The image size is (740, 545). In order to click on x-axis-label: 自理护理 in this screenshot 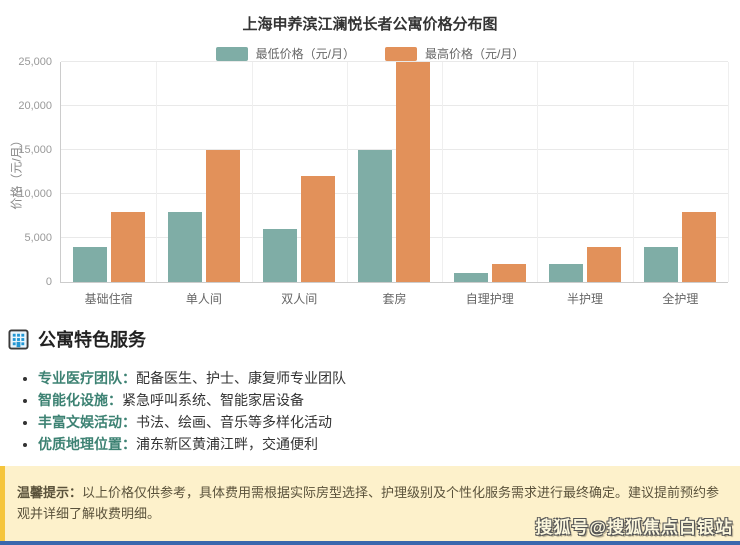, I will do `click(489, 299)`.